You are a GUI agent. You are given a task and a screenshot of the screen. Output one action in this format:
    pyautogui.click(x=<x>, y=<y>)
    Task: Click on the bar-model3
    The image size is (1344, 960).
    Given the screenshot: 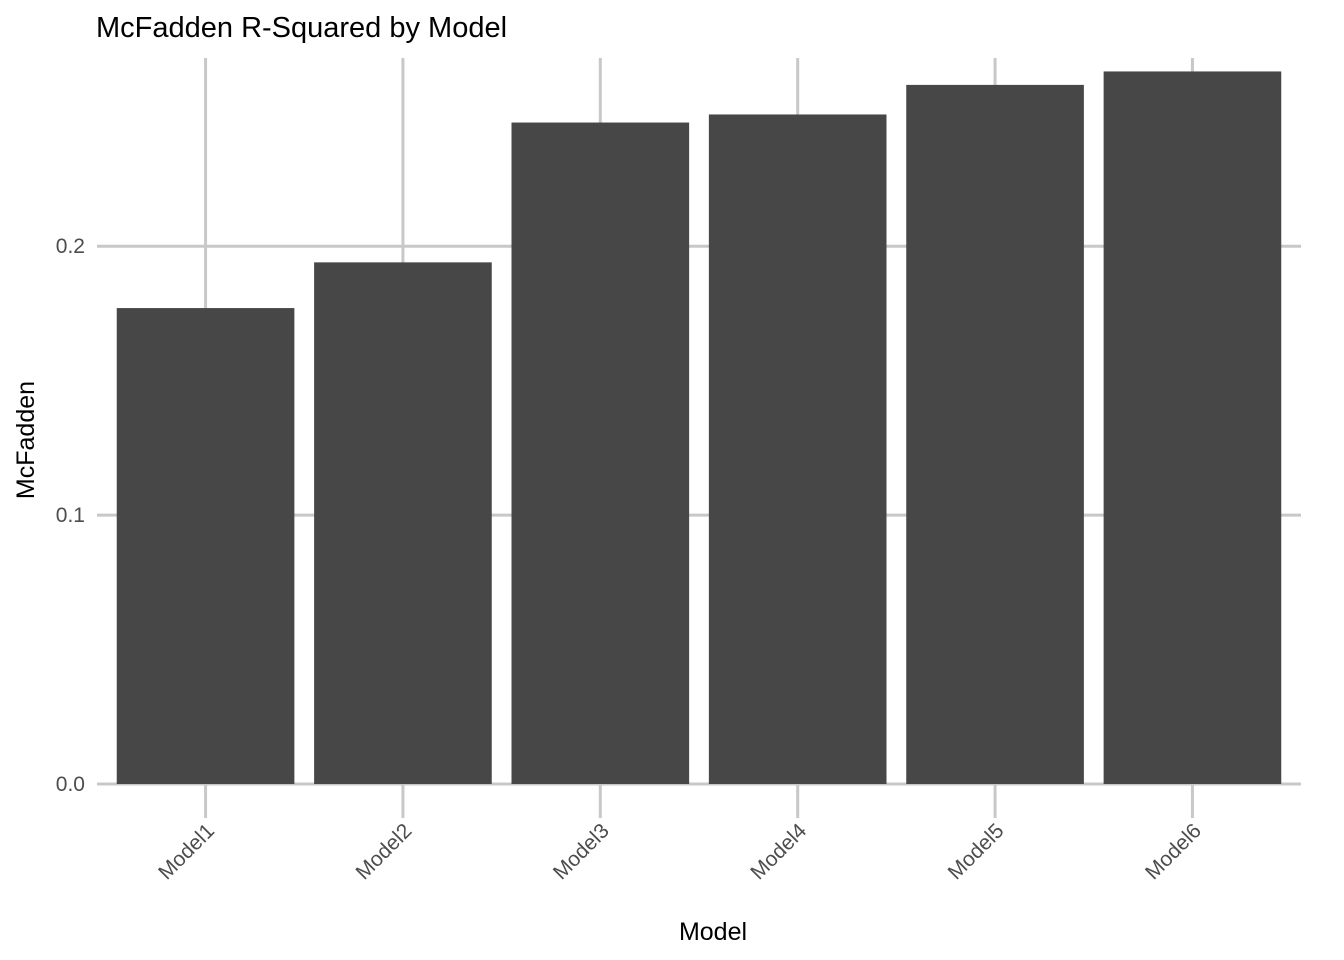 What is the action you would take?
    pyautogui.click(x=600, y=453)
    